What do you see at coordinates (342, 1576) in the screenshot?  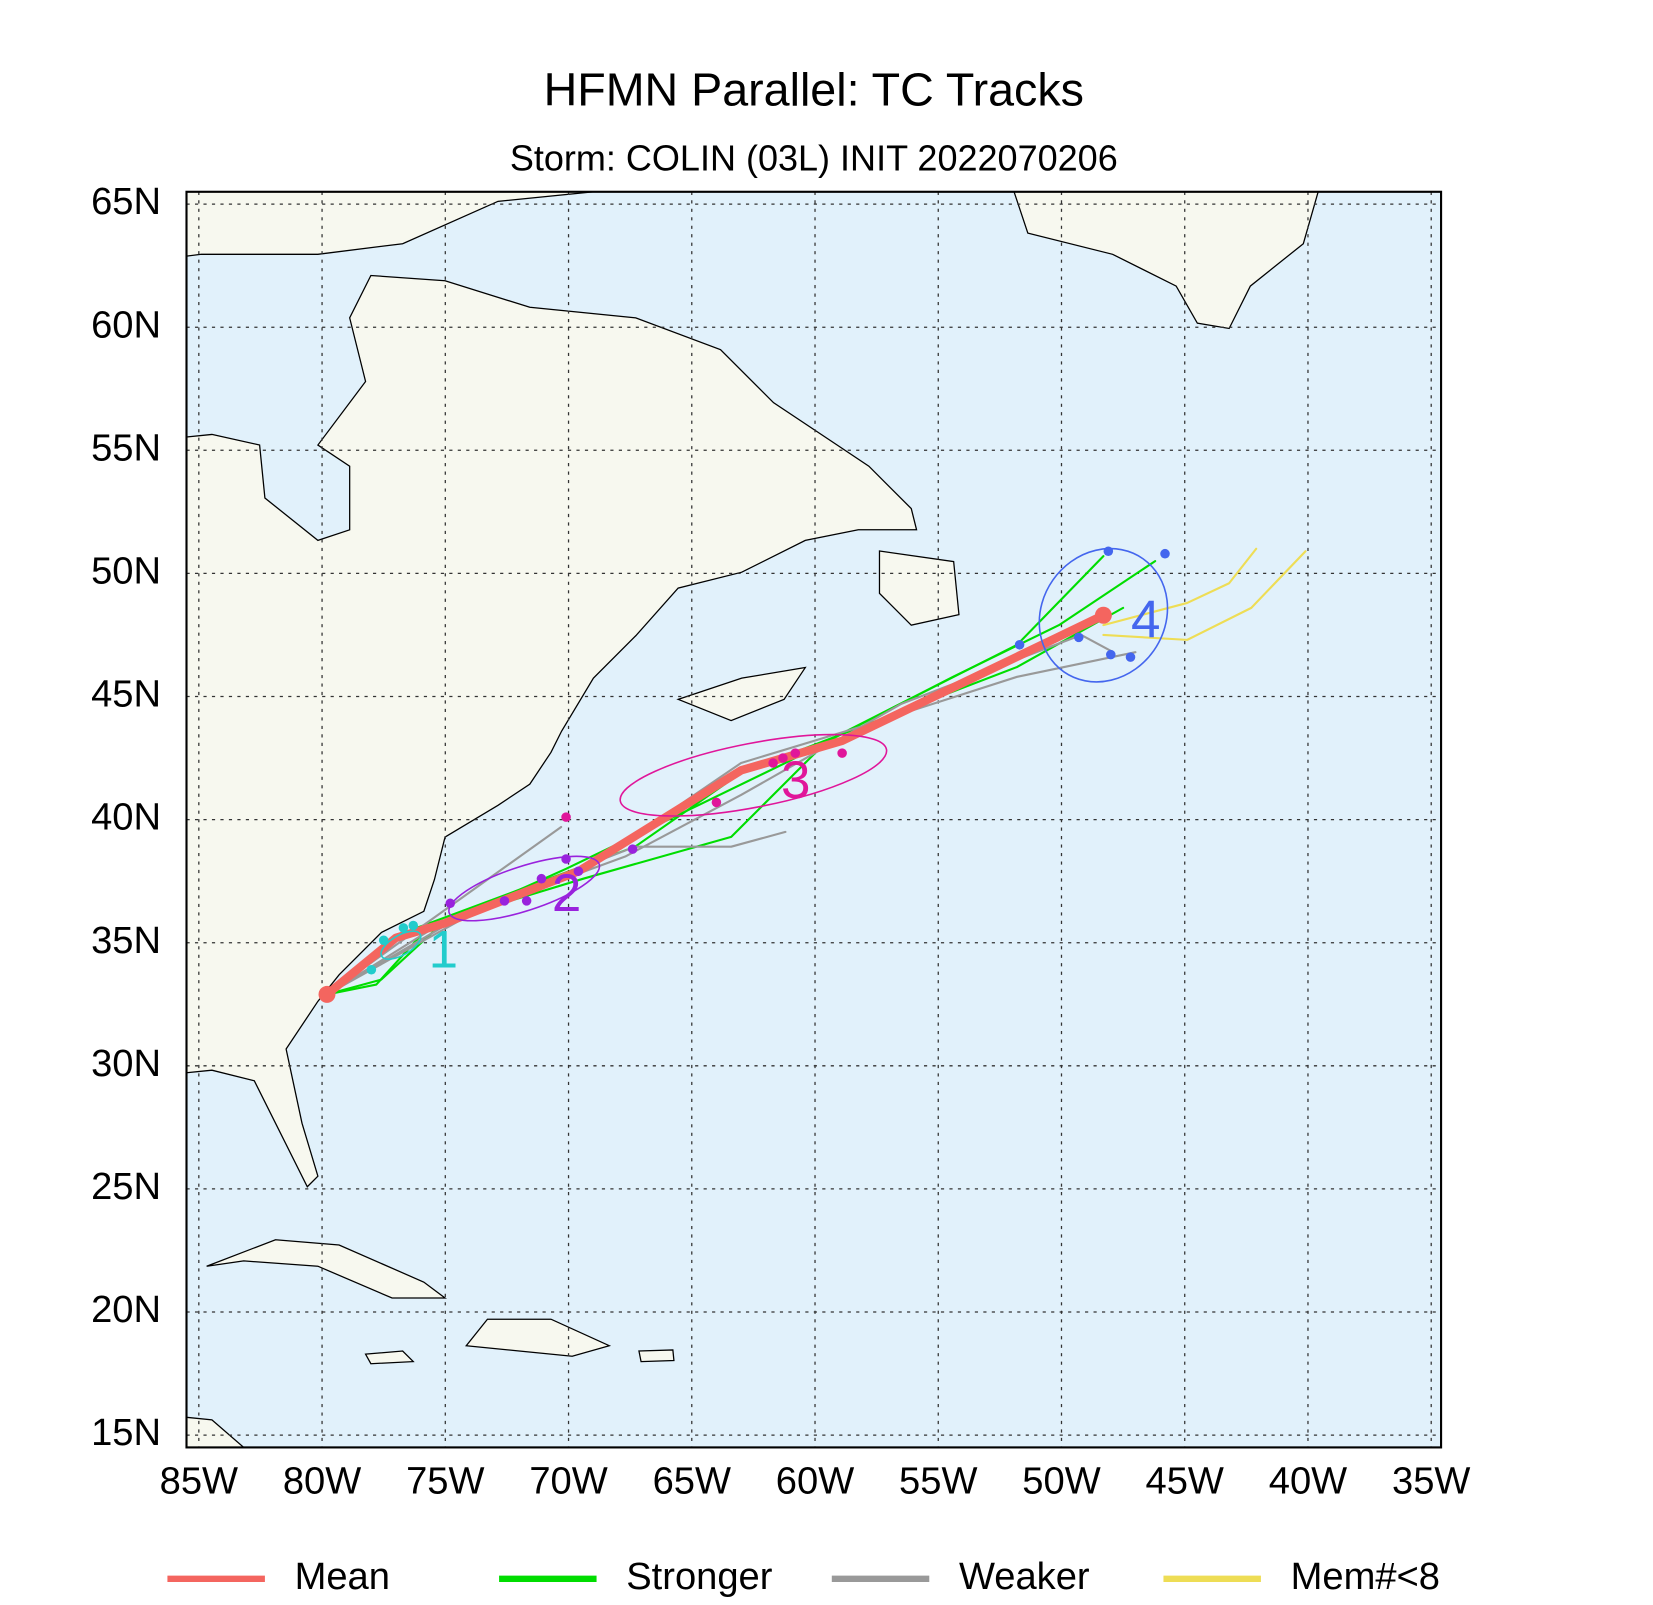 I see `legend-label: Mean` at bounding box center [342, 1576].